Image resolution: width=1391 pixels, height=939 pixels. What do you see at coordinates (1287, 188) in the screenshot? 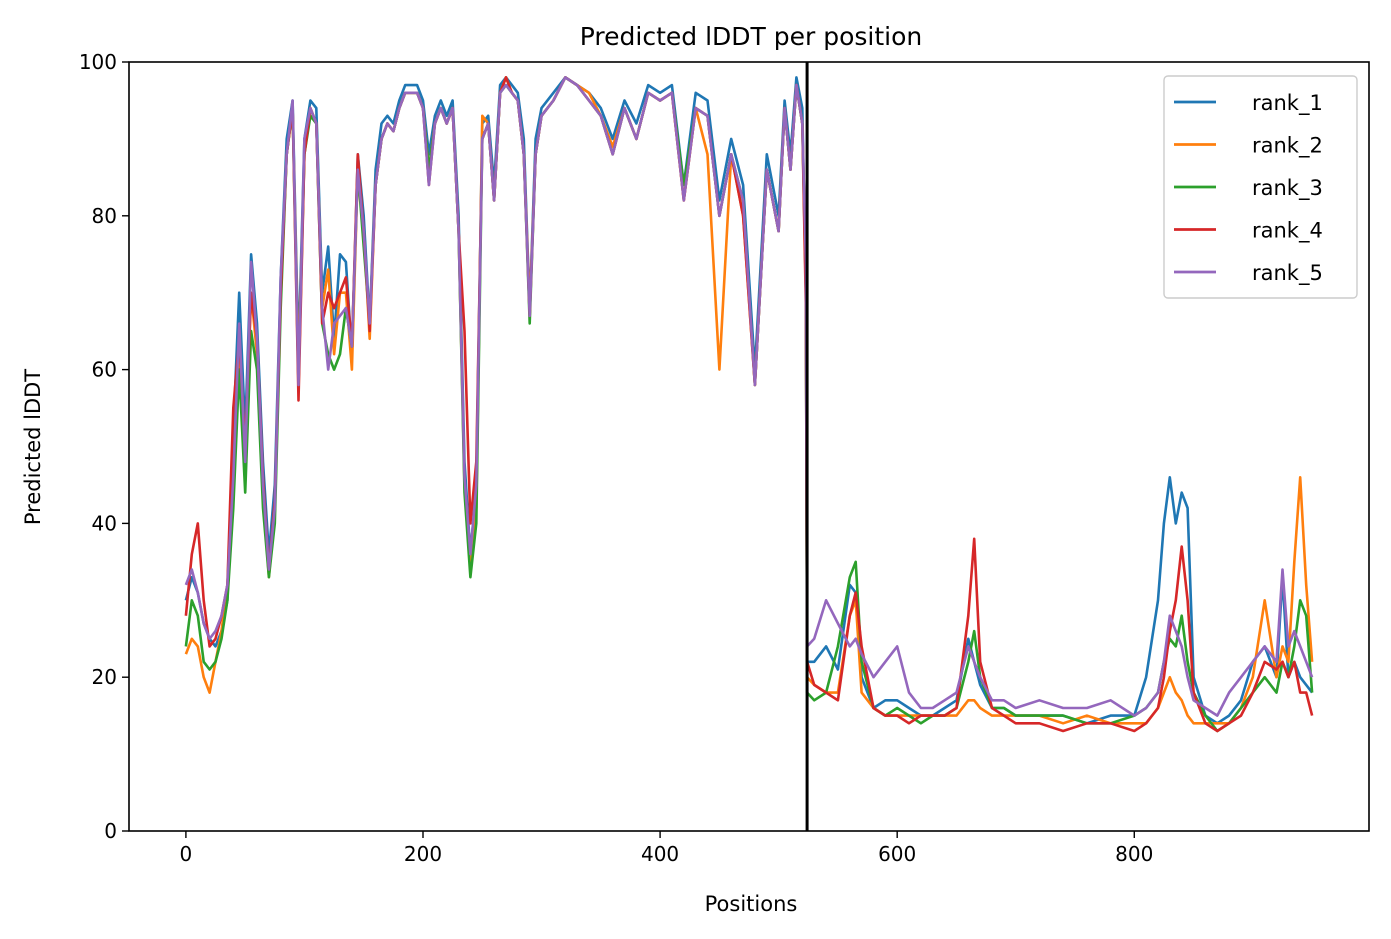
I see `legend-label-rank_3: rank_3` at bounding box center [1287, 188].